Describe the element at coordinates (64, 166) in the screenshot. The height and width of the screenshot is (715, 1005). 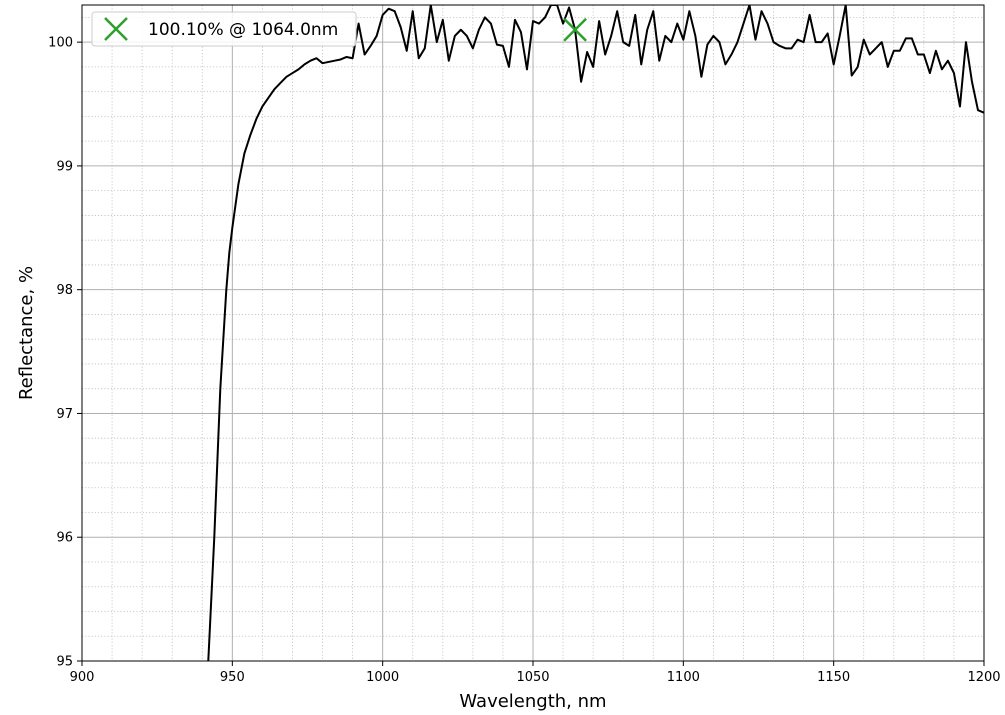
I see `y-tick-label: 99` at that location.